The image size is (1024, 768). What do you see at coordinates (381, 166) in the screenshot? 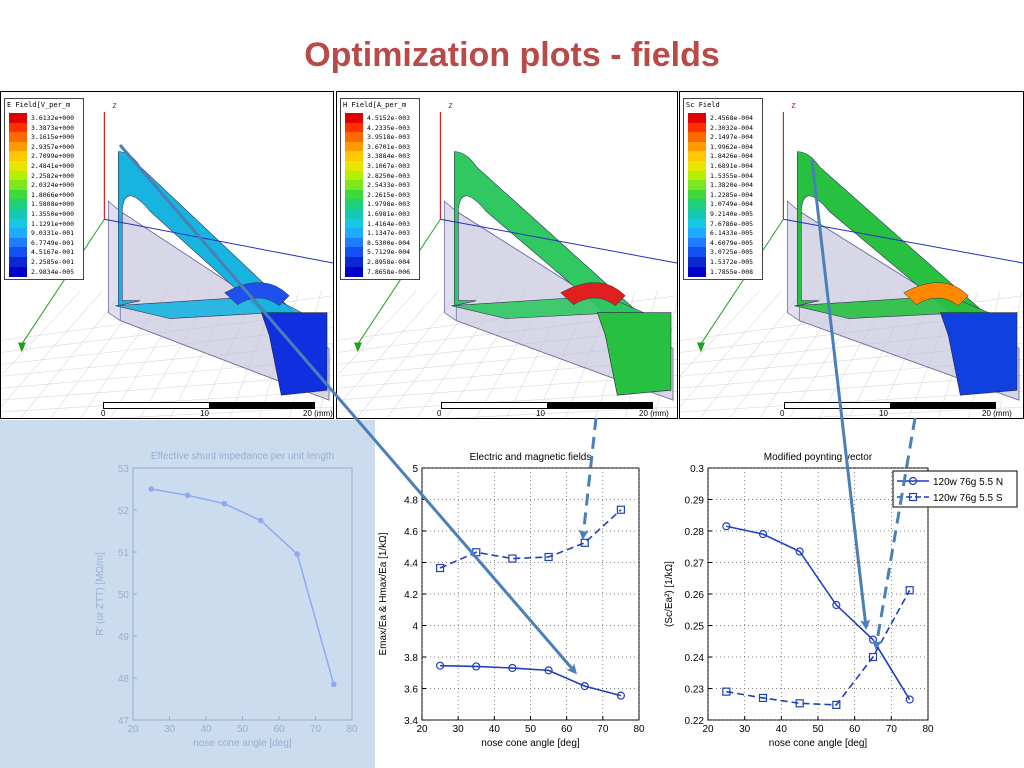
I see `legend-entry: 3.1067e-003` at bounding box center [381, 166].